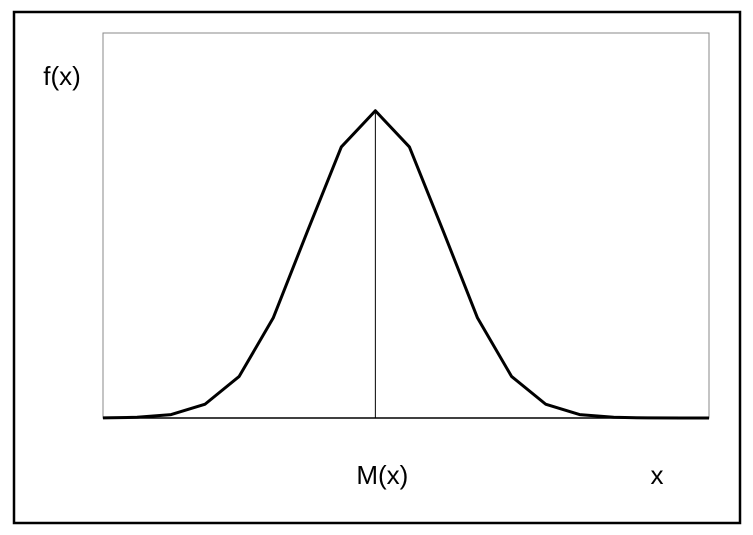 Image resolution: width=753 pixels, height=535 pixels. I want to click on x-axis-label: x, so click(657, 475).